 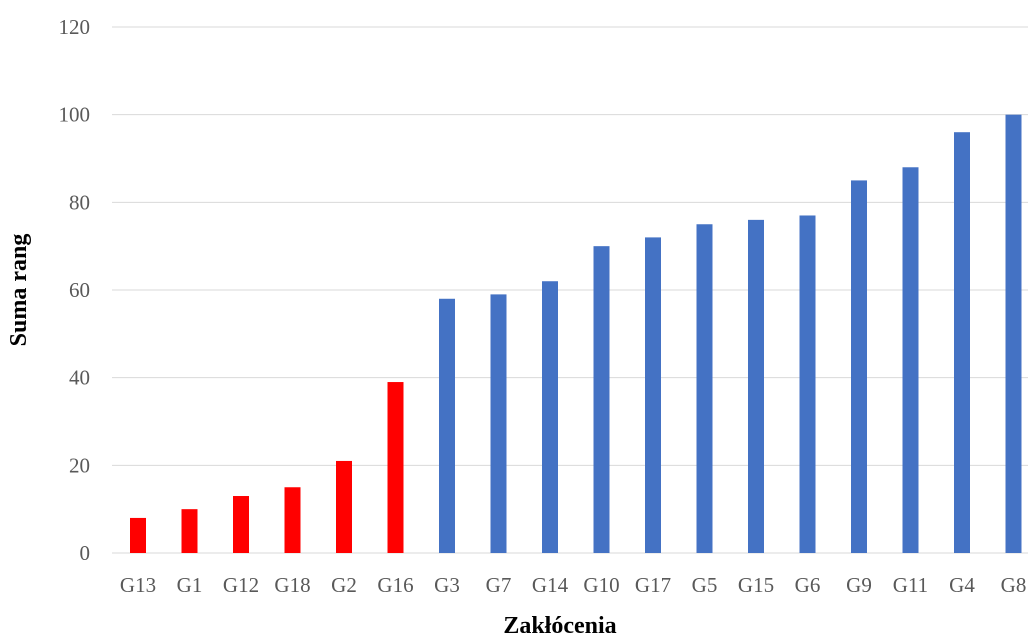 I want to click on x-tick-label: G2, so click(x=344, y=585).